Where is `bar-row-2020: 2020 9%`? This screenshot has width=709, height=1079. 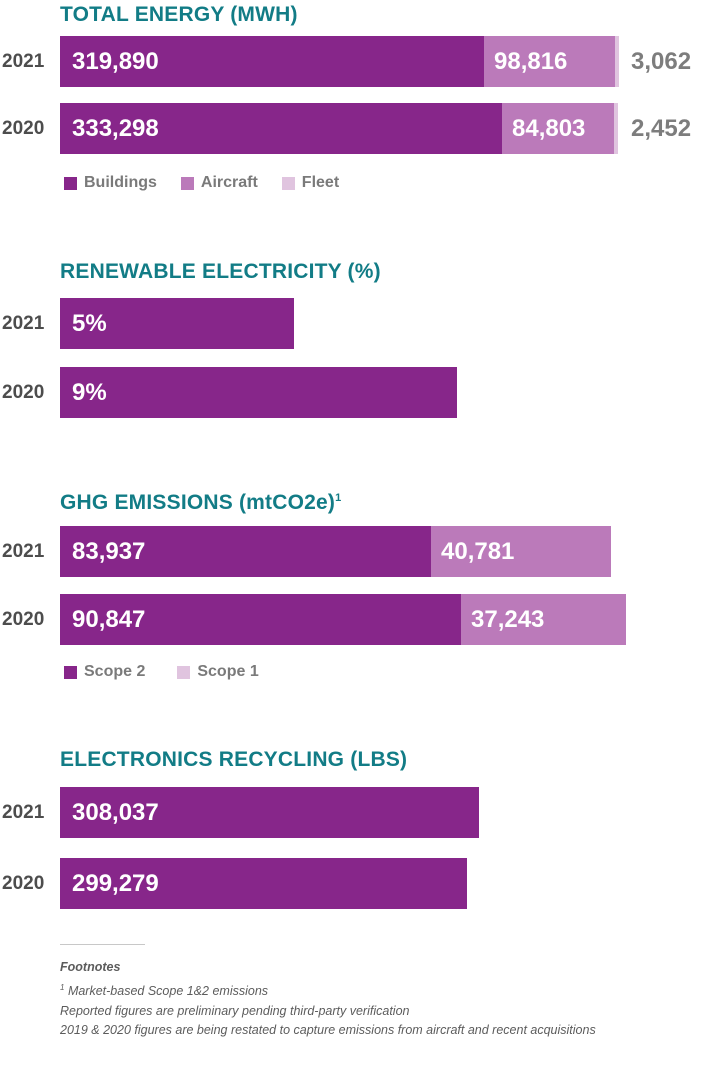
bar-row-2020: 2020 9% is located at coordinates (354, 392).